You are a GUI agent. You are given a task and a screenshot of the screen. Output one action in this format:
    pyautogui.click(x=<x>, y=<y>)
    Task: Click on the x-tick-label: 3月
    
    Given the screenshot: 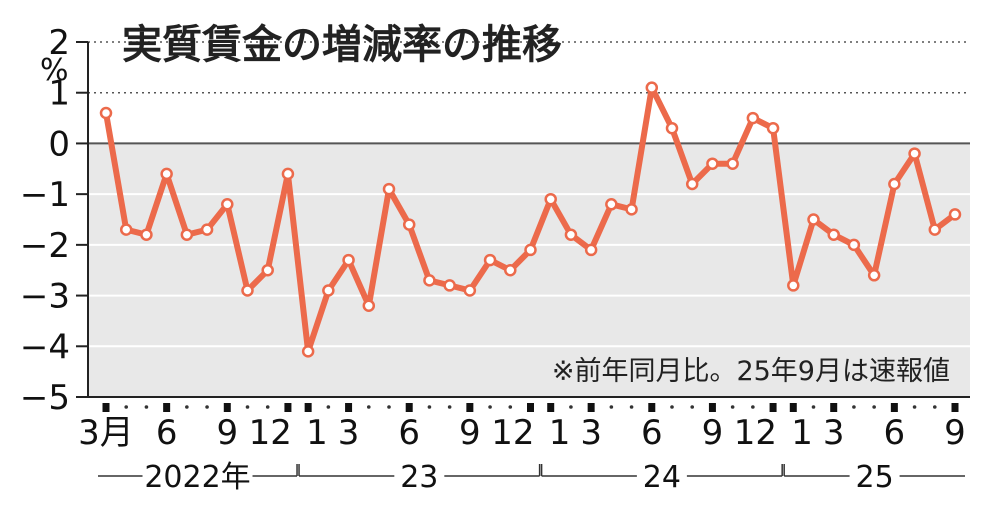 What is the action you would take?
    pyautogui.click(x=106, y=433)
    